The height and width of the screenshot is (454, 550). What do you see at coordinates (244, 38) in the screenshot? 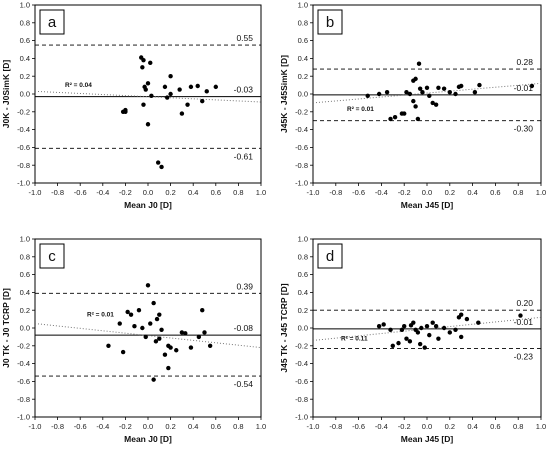
I see `upper-loa-label: 0.55` at bounding box center [244, 38].